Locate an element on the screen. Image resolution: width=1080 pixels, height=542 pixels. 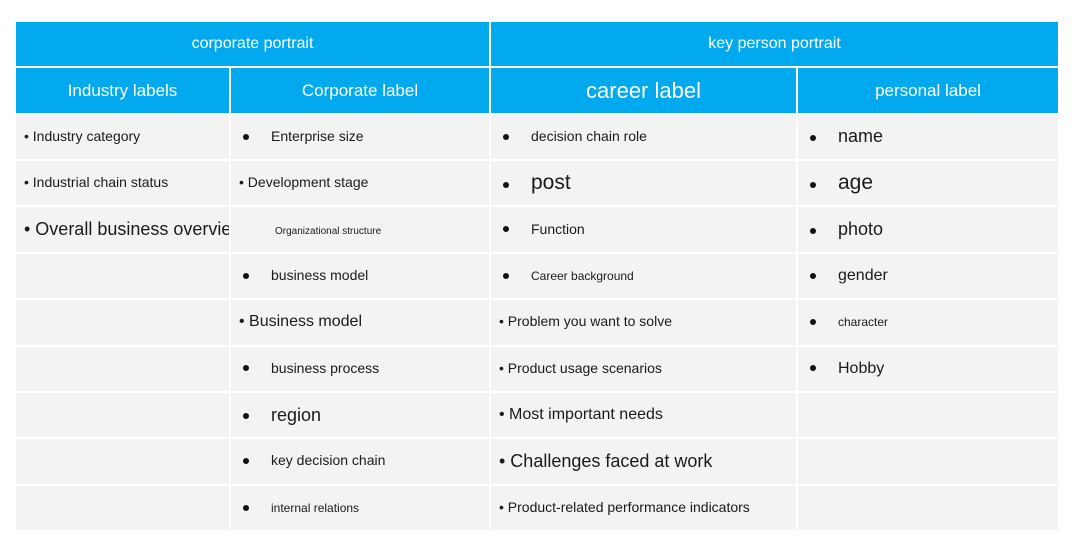
table-row: region • Most important needs is located at coordinates (537, 415).